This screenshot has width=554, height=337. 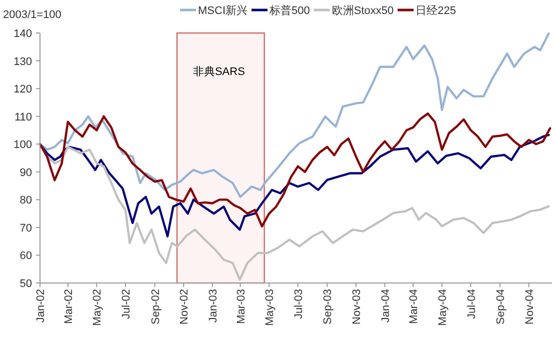 I want to click on x-tick-label: Mar-04, so click(x=414, y=306).